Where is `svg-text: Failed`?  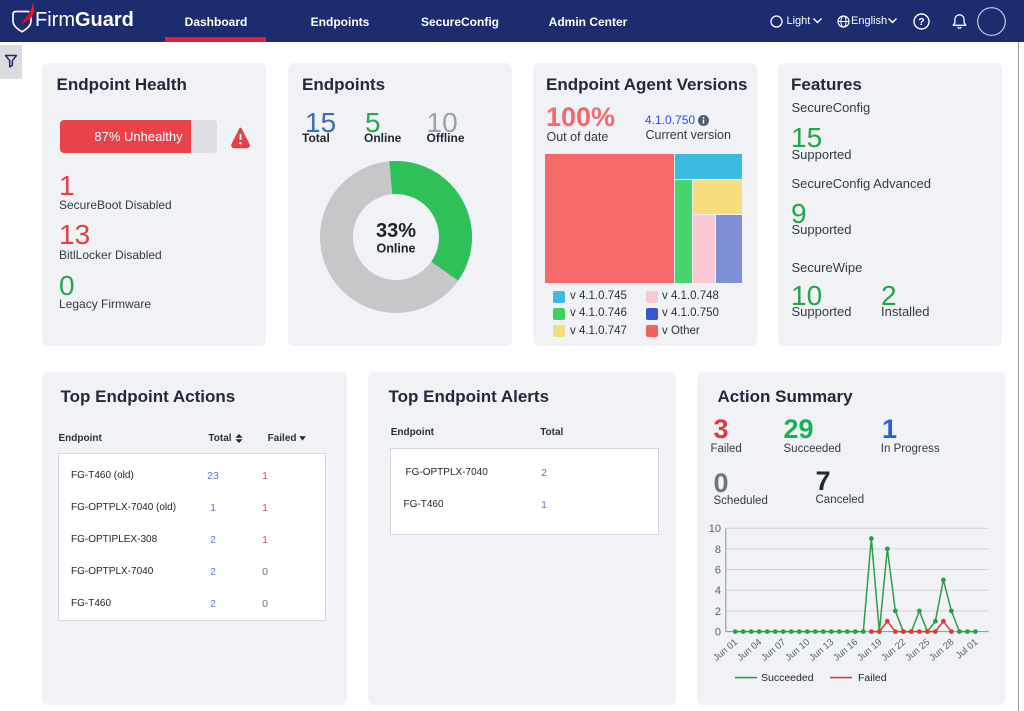
svg-text: Failed is located at coordinates (872, 678).